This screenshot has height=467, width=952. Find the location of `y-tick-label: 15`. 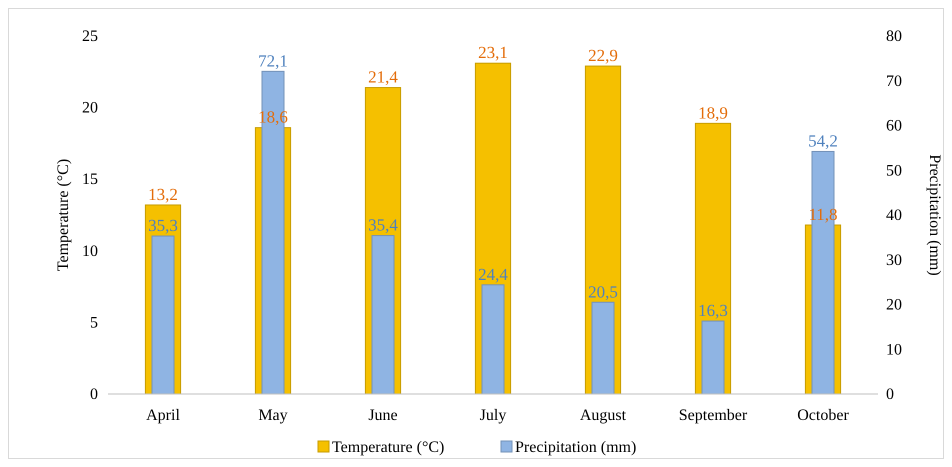

y-tick-label: 15 is located at coordinates (90, 179).